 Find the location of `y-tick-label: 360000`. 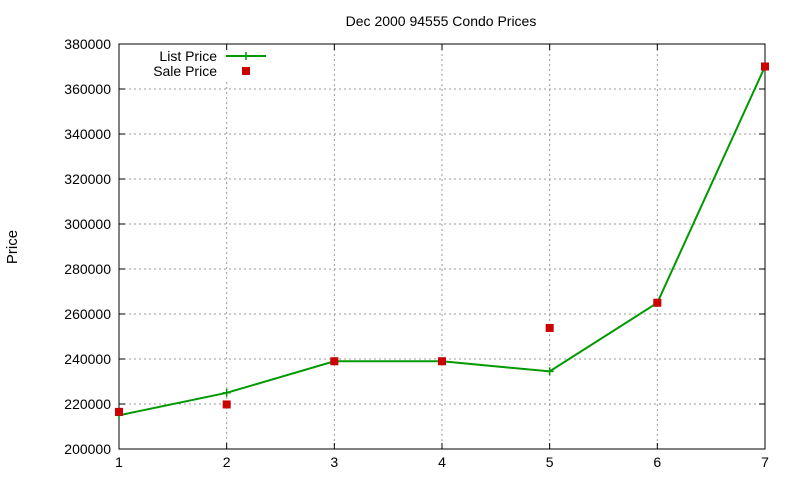

y-tick-label: 360000 is located at coordinates (87, 89).